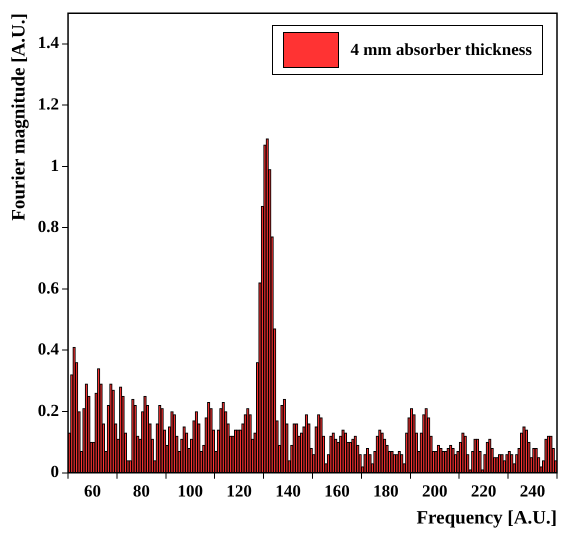  Describe the element at coordinates (483, 490) in the screenshot. I see `x-tick-label: 220` at that location.